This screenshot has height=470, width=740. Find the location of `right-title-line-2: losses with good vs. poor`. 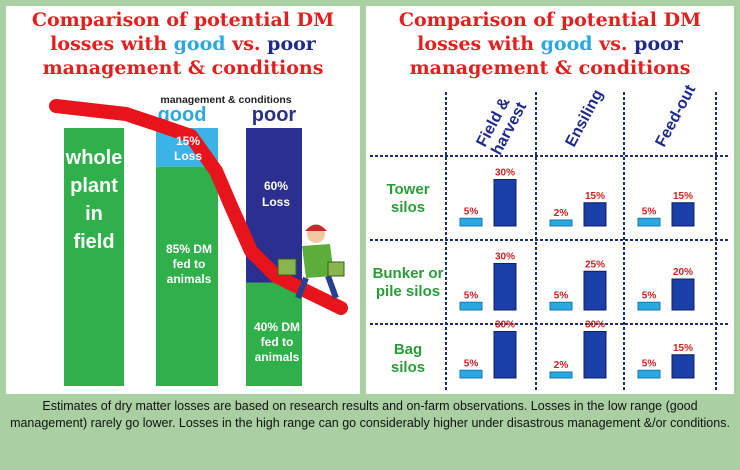

right-title-line-2: losses with good vs. poor is located at coordinates (550, 44).